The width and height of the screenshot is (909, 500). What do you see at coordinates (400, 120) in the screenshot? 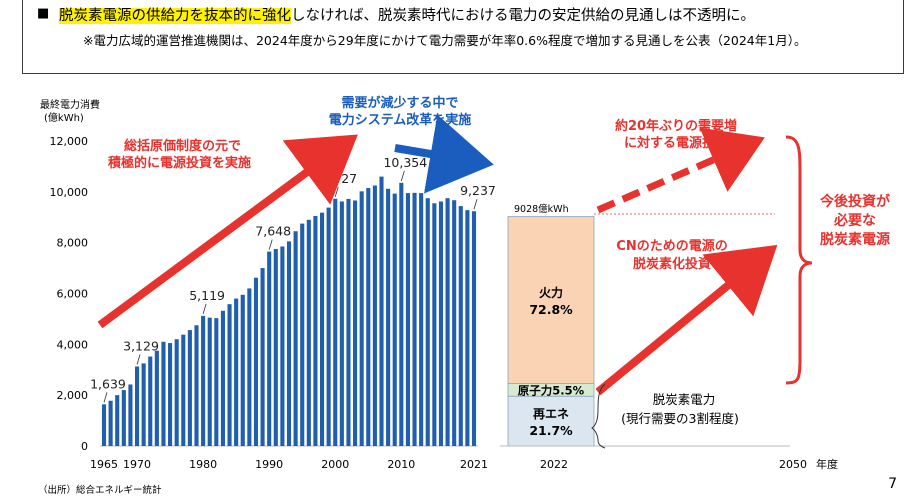
I see `annotation-2-line2: 電力システム改革を実施` at bounding box center [400, 120].